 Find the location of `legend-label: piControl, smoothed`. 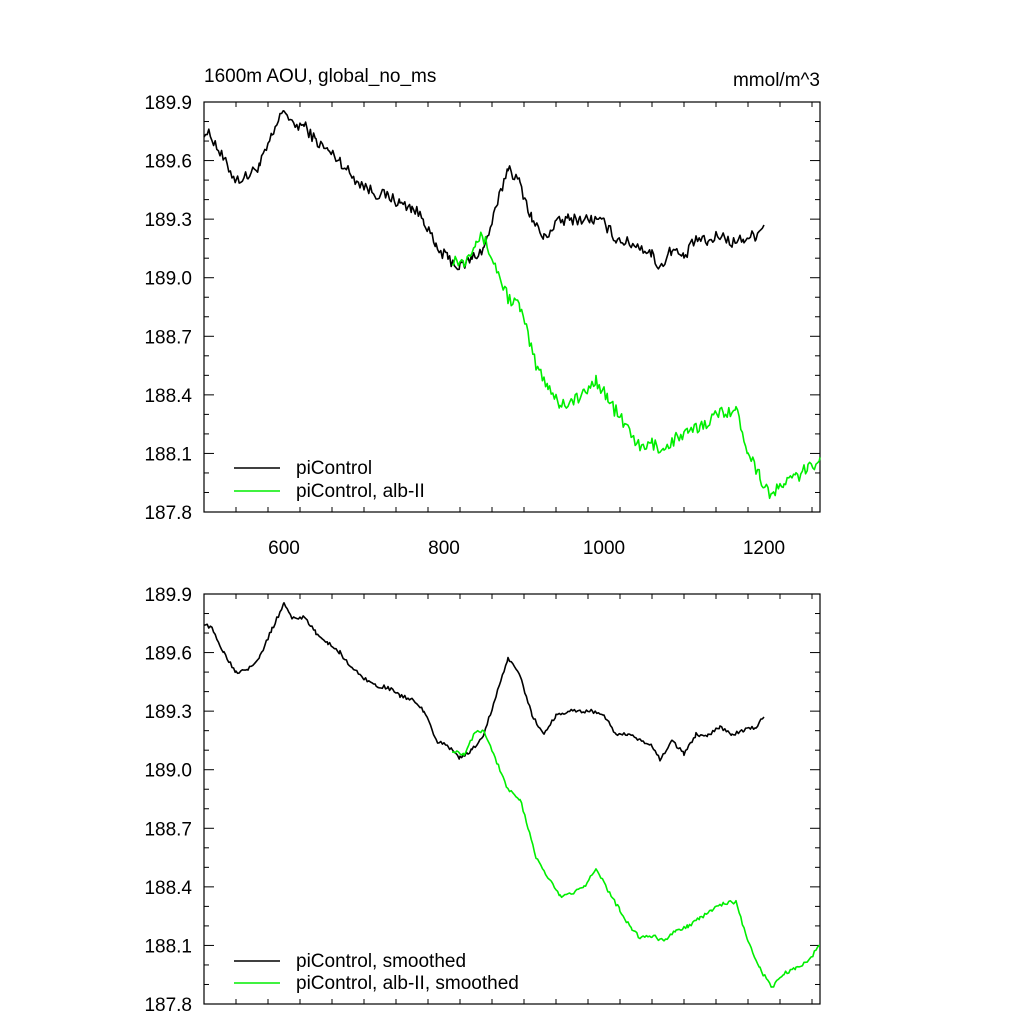

legend-label: piControl, smoothed is located at coordinates (381, 961).